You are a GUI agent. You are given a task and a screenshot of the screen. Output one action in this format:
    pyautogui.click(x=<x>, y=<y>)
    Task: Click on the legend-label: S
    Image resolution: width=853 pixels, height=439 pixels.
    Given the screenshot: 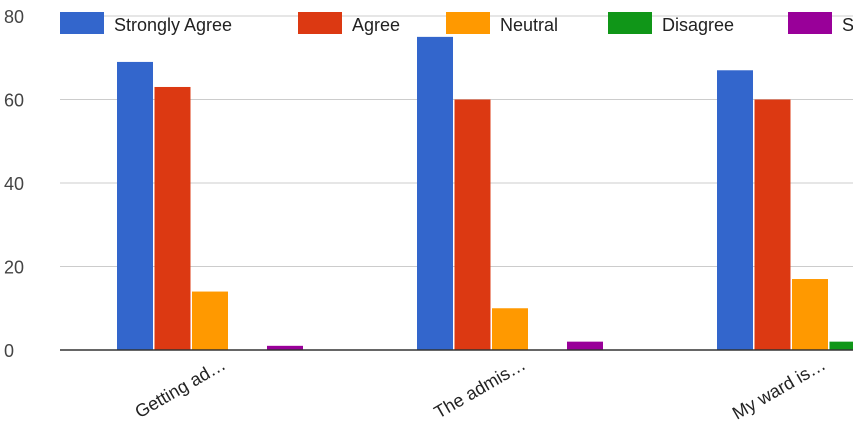 What is the action you would take?
    pyautogui.click(x=847, y=25)
    